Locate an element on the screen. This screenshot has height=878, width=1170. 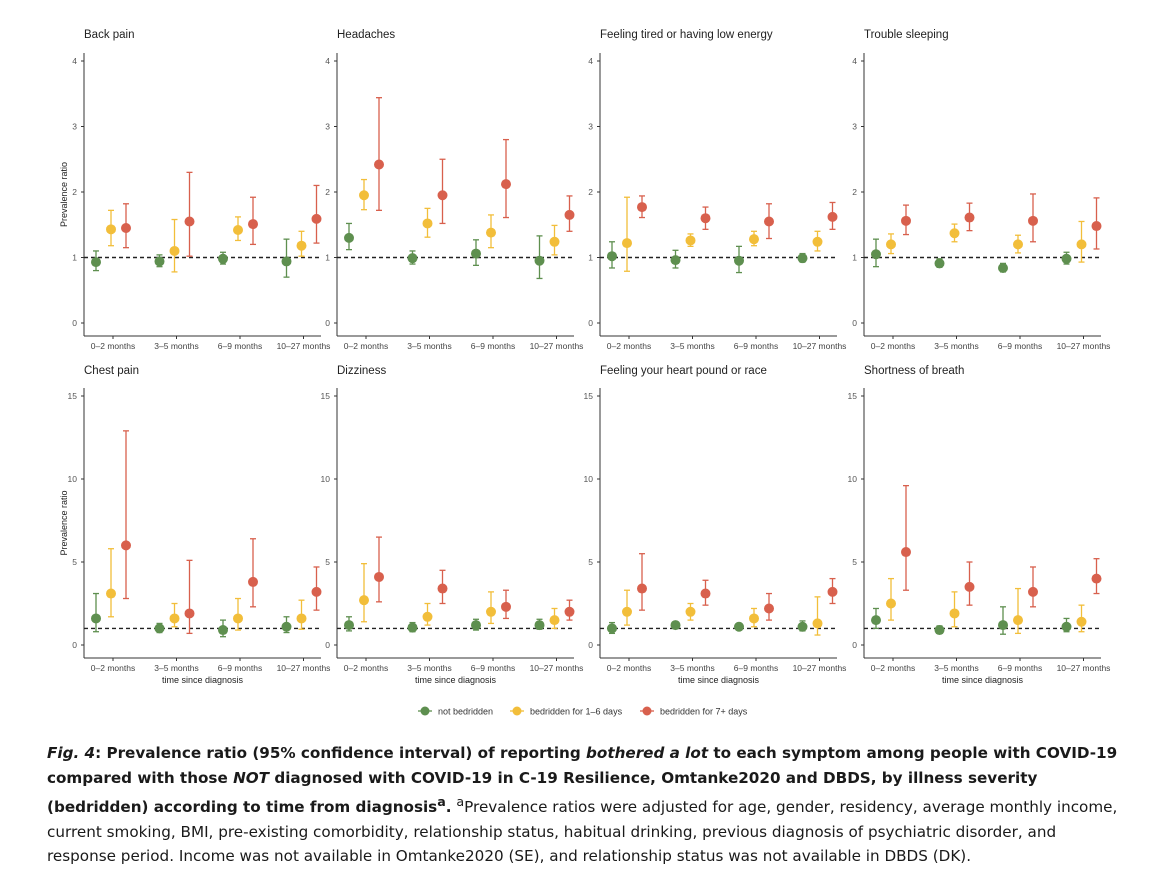
legend-swatch-dot is located at coordinates (517, 711).